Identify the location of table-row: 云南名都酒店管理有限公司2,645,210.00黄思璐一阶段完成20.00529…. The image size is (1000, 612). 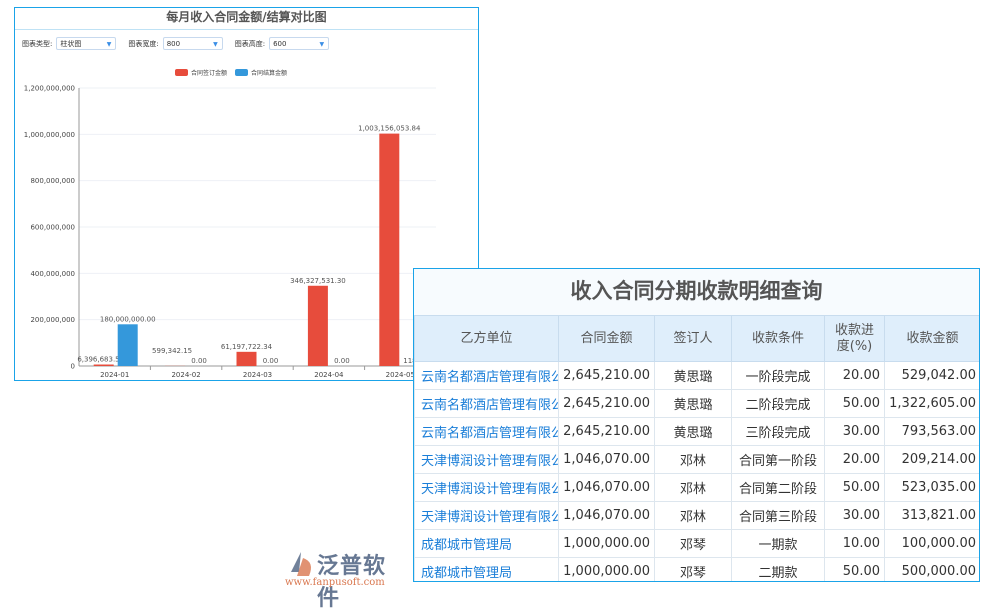
(698, 376).